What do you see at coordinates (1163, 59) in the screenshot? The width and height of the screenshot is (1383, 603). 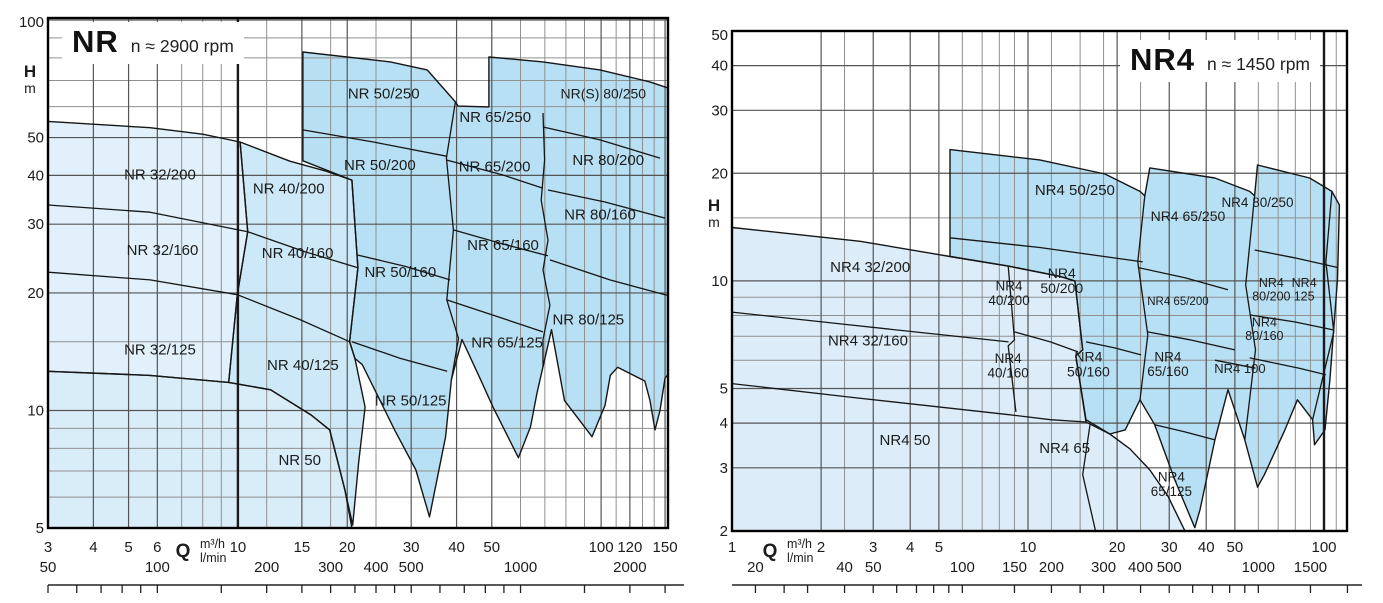 I see `chart-nr4-title-series: NR4` at bounding box center [1163, 59].